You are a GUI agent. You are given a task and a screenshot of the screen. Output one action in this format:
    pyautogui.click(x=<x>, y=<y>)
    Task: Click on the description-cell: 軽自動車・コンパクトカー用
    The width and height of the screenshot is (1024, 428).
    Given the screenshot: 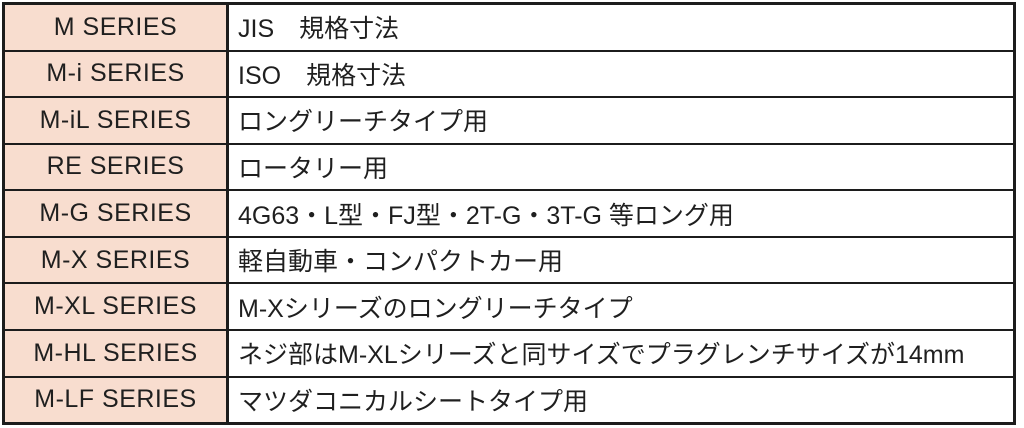 What is the action you would take?
    pyautogui.click(x=621, y=260)
    